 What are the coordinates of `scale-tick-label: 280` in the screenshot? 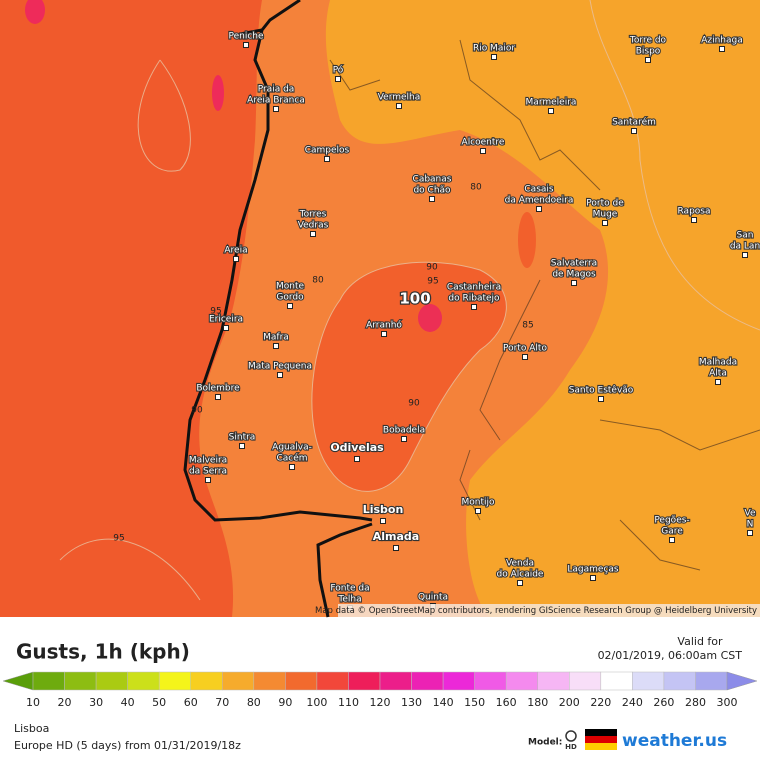 It's located at (695, 702).